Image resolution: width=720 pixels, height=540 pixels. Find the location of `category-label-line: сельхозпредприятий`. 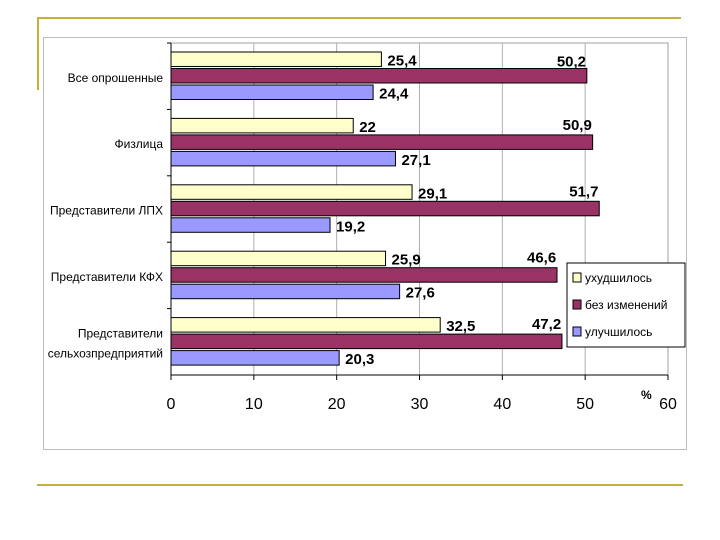

category-label-line: сельхозпредприятий is located at coordinates (105, 353).